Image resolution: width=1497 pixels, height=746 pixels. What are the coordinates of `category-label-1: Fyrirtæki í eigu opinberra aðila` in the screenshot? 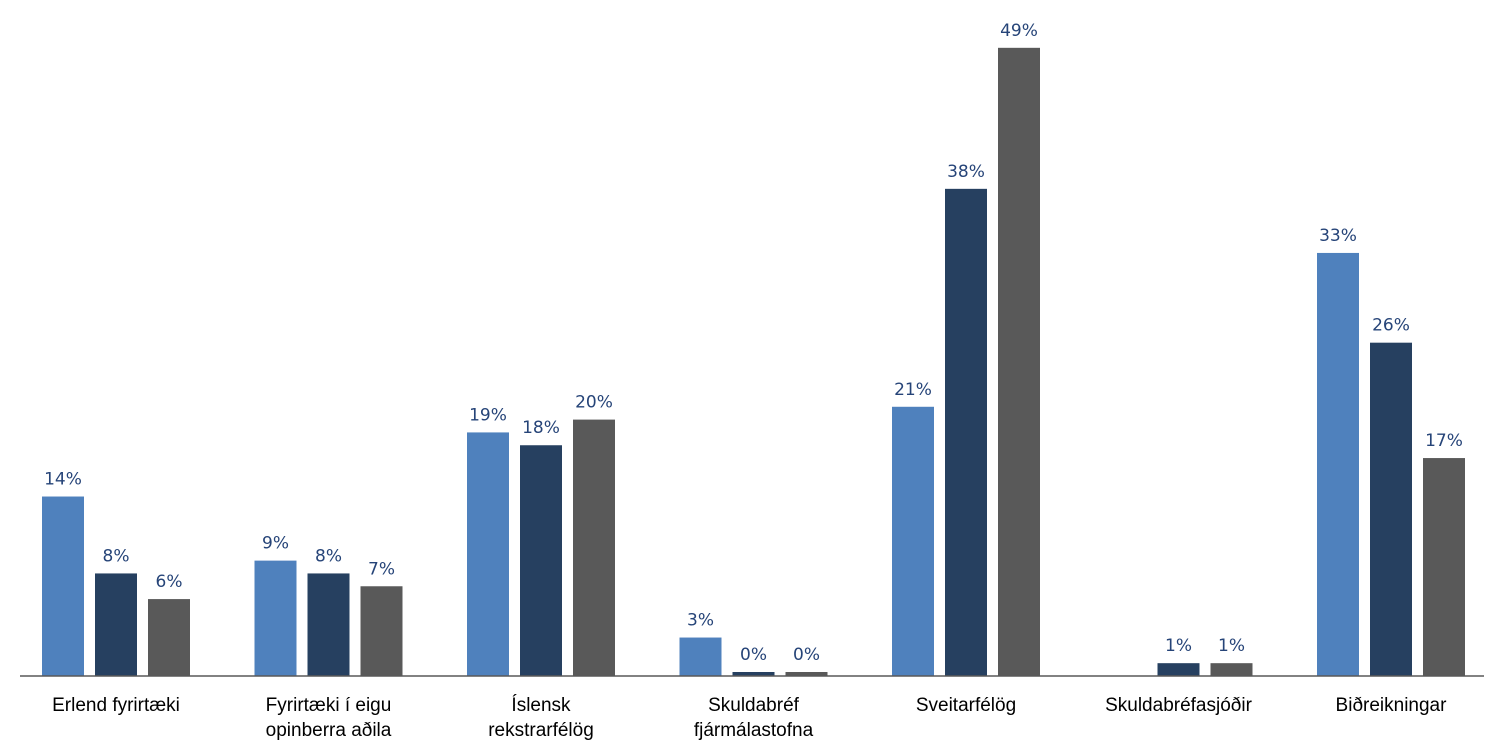 It's located at (329, 718).